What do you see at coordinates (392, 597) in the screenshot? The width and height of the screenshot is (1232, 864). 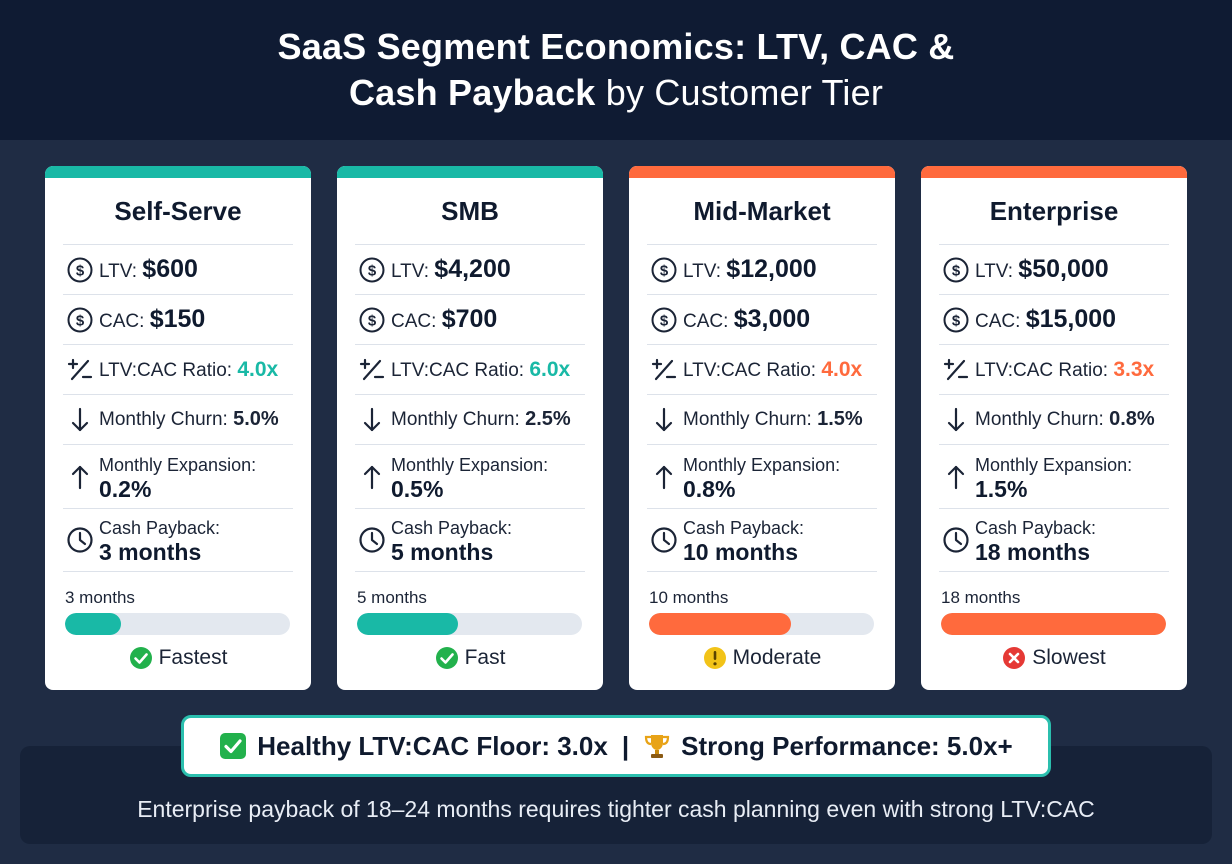 I see `payback-bar-label: 5 months` at bounding box center [392, 597].